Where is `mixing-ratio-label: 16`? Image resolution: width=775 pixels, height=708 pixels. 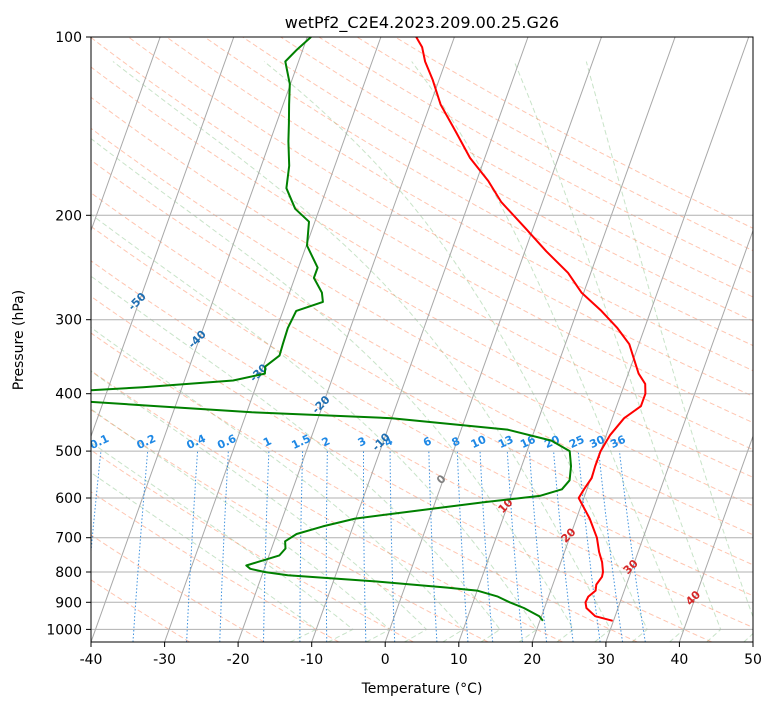
mixing-ratio-label: 16 is located at coordinates (528, 442).